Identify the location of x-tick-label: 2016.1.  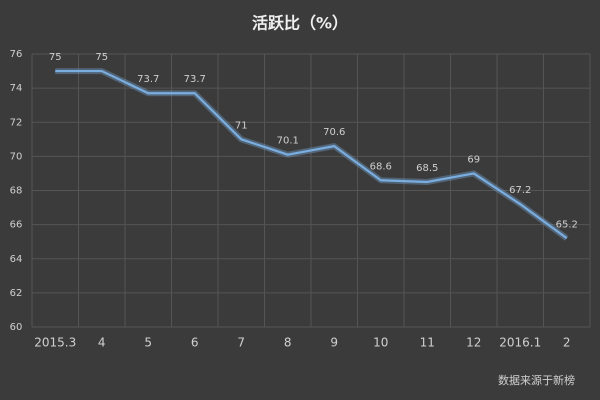
(520, 343).